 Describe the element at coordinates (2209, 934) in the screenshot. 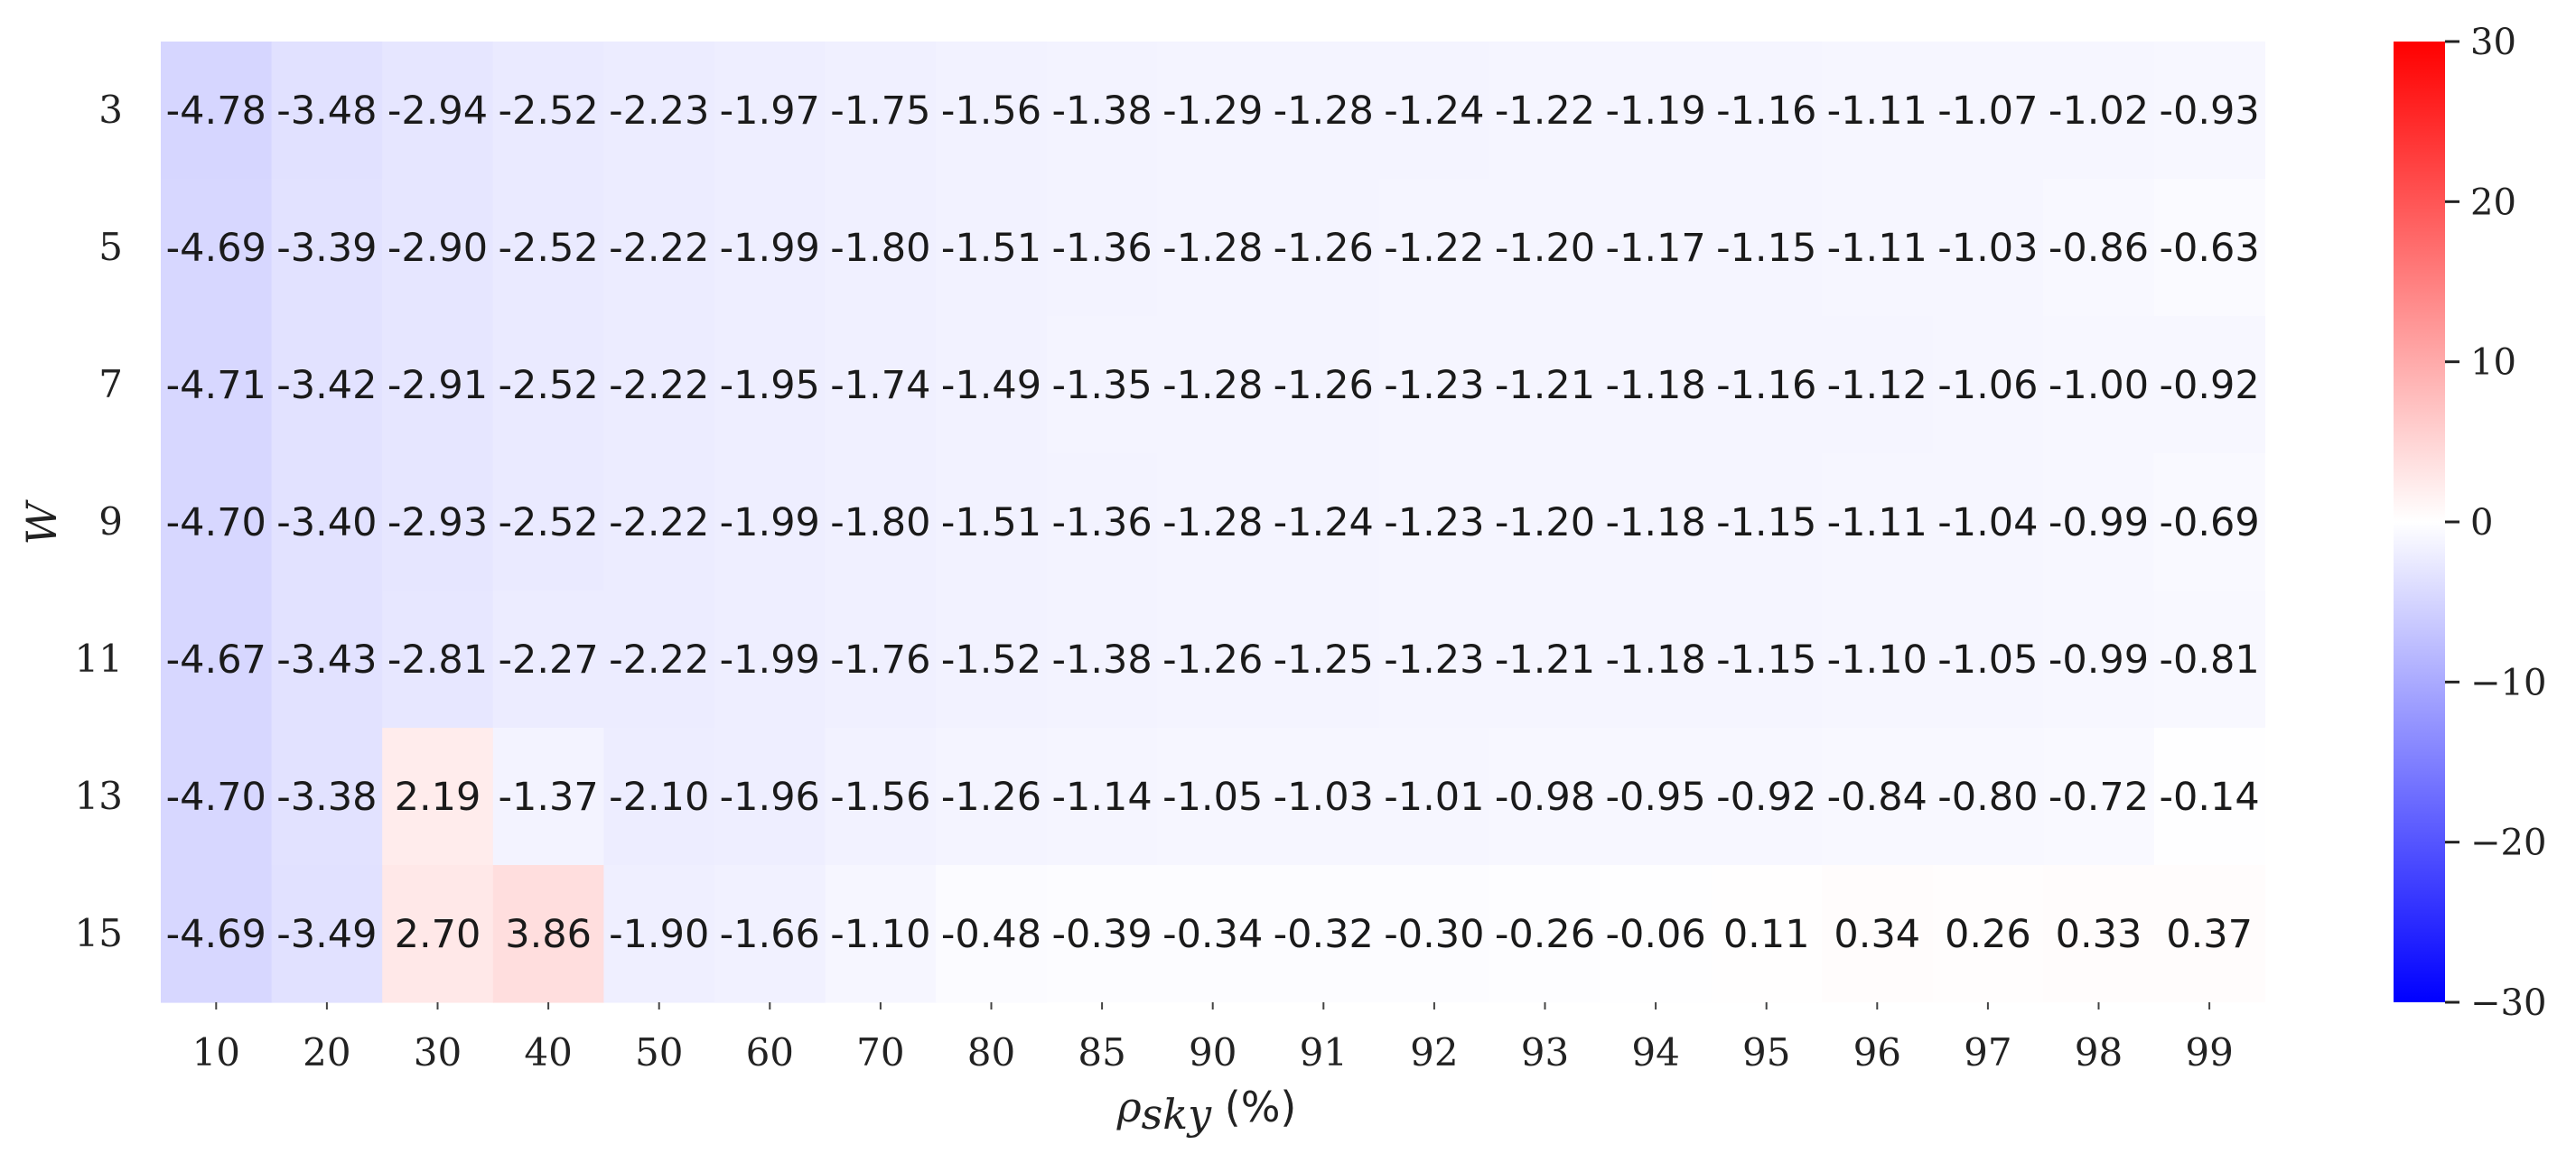

I see `cell-value-label: 0.37` at that location.